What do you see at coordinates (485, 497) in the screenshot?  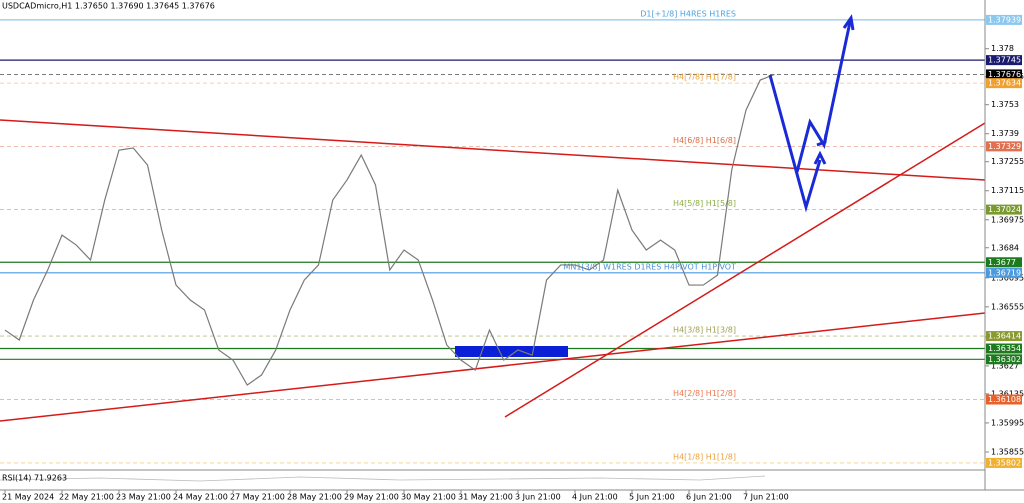 I see `x-tick-label: 31 May 21:00` at bounding box center [485, 497].